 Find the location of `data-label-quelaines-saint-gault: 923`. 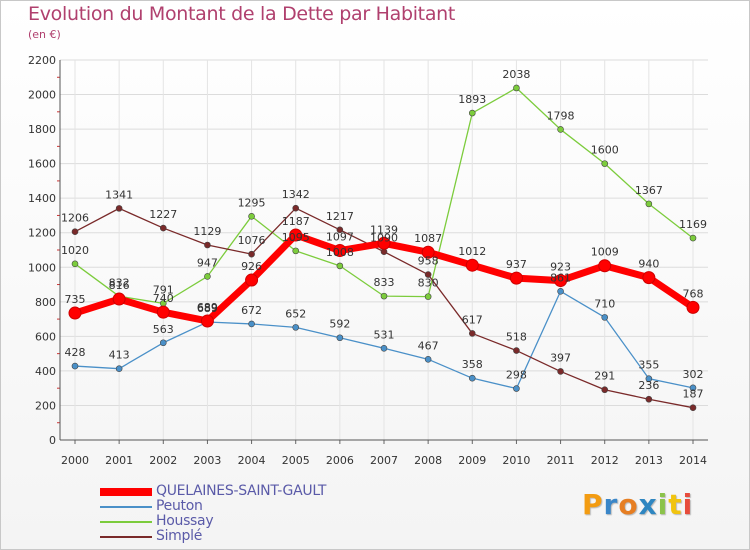

data-label-quelaines-saint-gault: 923 is located at coordinates (560, 267).